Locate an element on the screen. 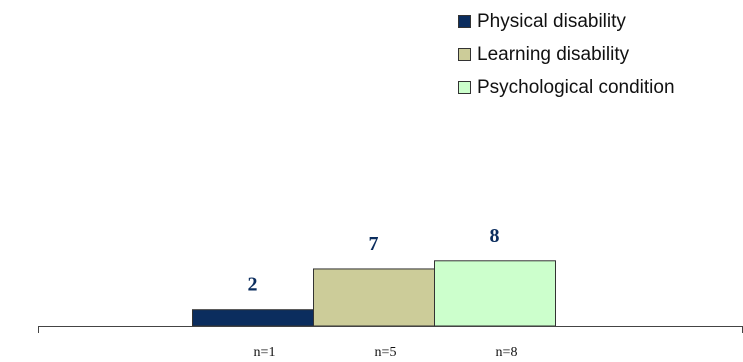 The width and height of the screenshot is (743, 362). value-label-learning: 7 is located at coordinates (374, 244).